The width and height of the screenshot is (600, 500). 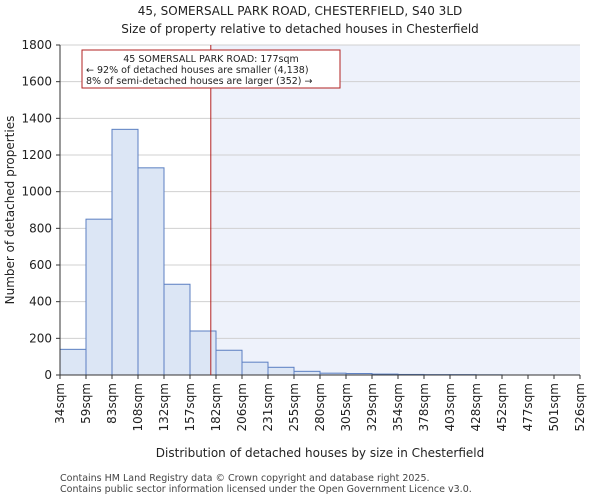 I want to click on y-tick-label: 1200, so click(x=36, y=155).